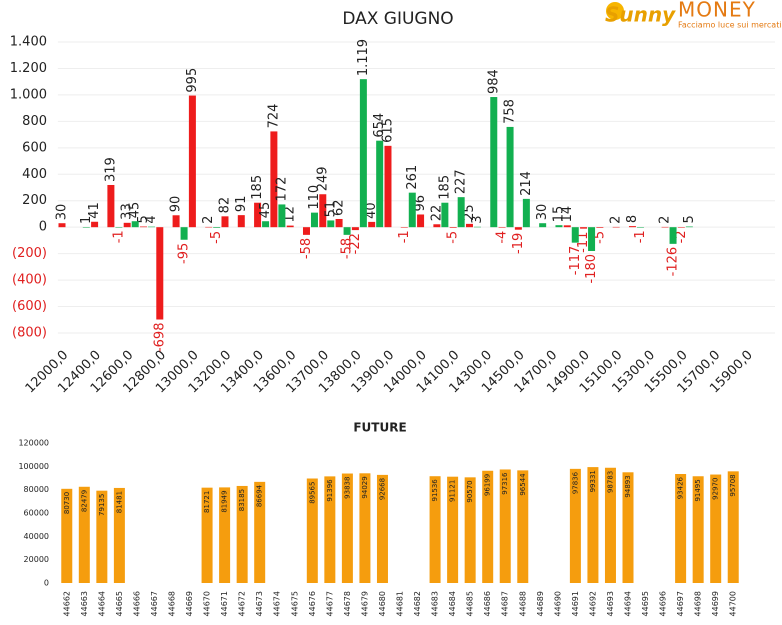 This screenshot has height=625, width=782. What do you see at coordinates (452, 603) in the screenshot?
I see `x-tick-label: 44684` at bounding box center [452, 603].